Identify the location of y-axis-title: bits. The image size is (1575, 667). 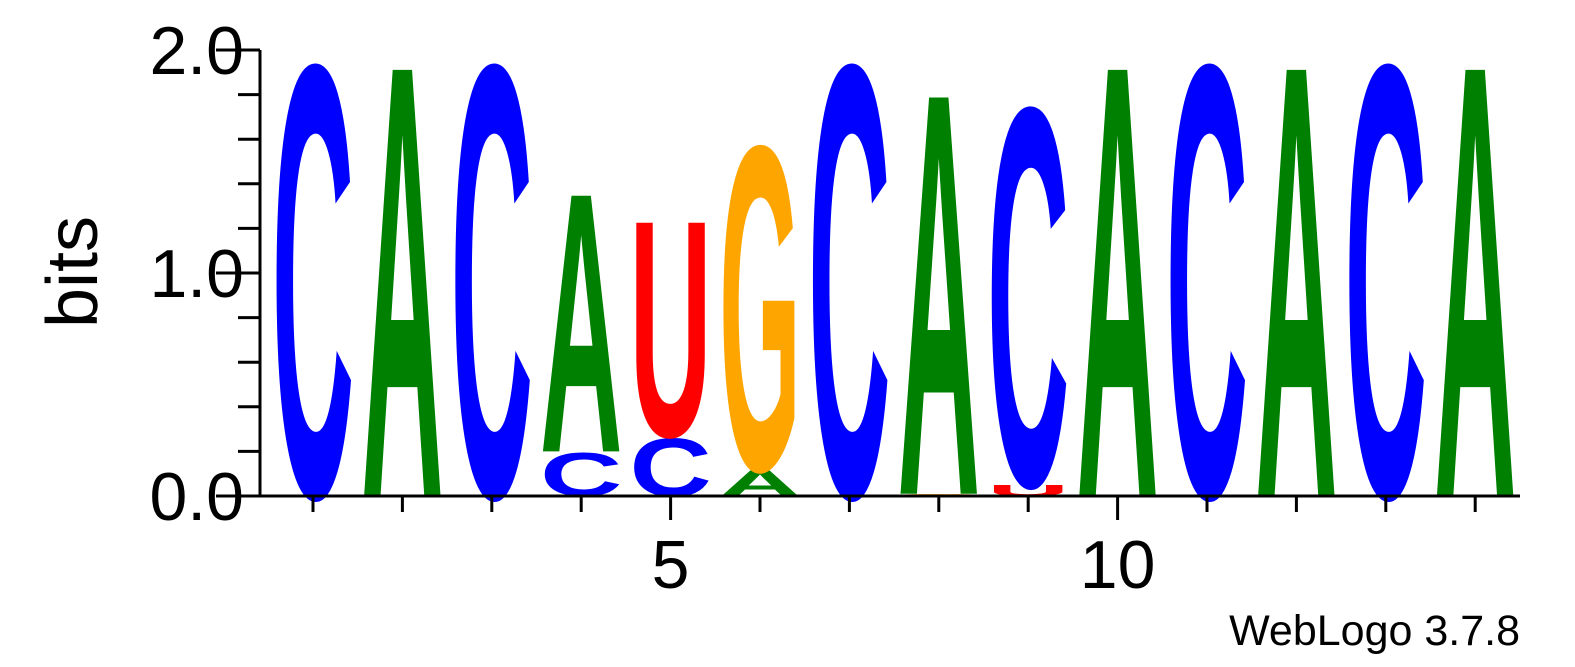
(73, 272).